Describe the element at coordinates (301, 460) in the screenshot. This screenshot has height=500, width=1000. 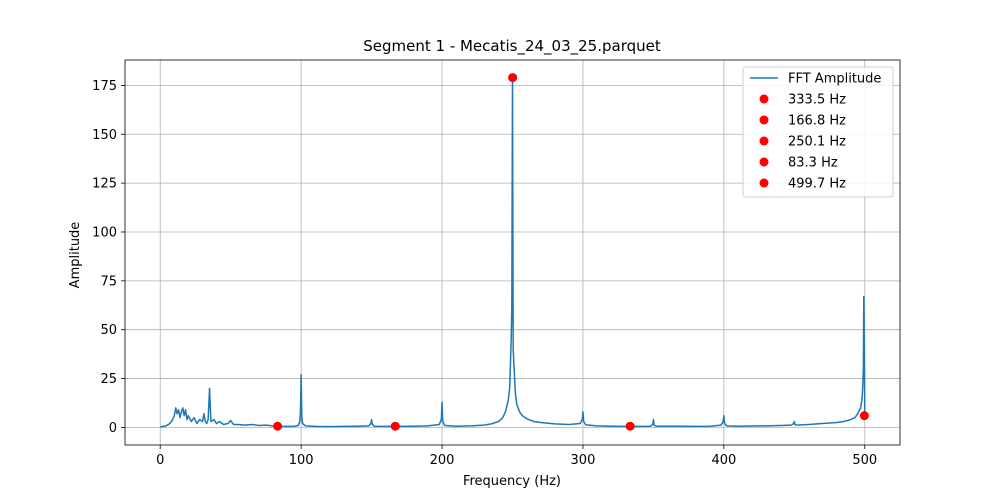
I see `x-tick-label: 100` at that location.